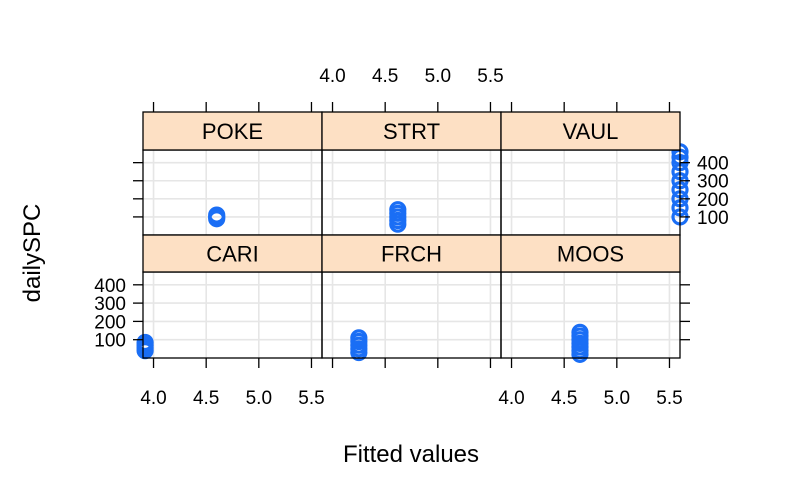 The height and width of the screenshot is (494, 800). I want to click on strip-strt, so click(411, 131).